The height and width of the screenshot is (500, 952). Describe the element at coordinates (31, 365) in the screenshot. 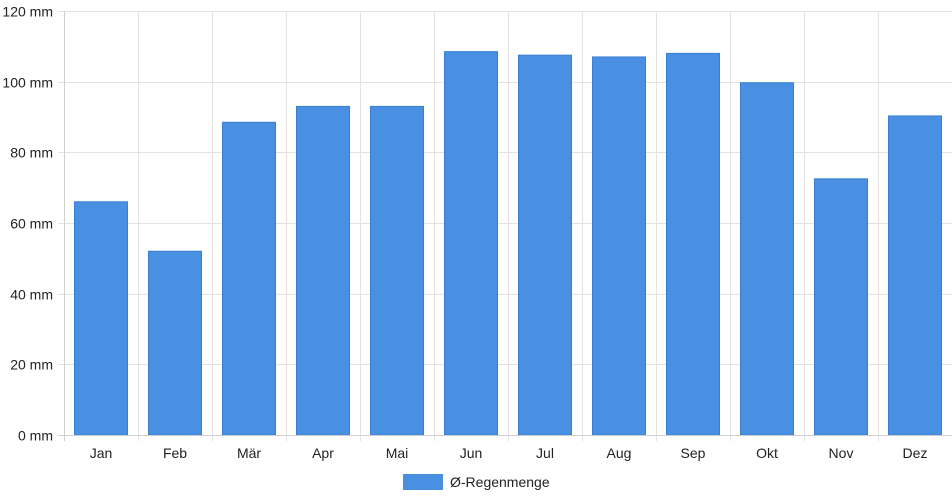

I see `y-tick-label: 20 mm` at that location.